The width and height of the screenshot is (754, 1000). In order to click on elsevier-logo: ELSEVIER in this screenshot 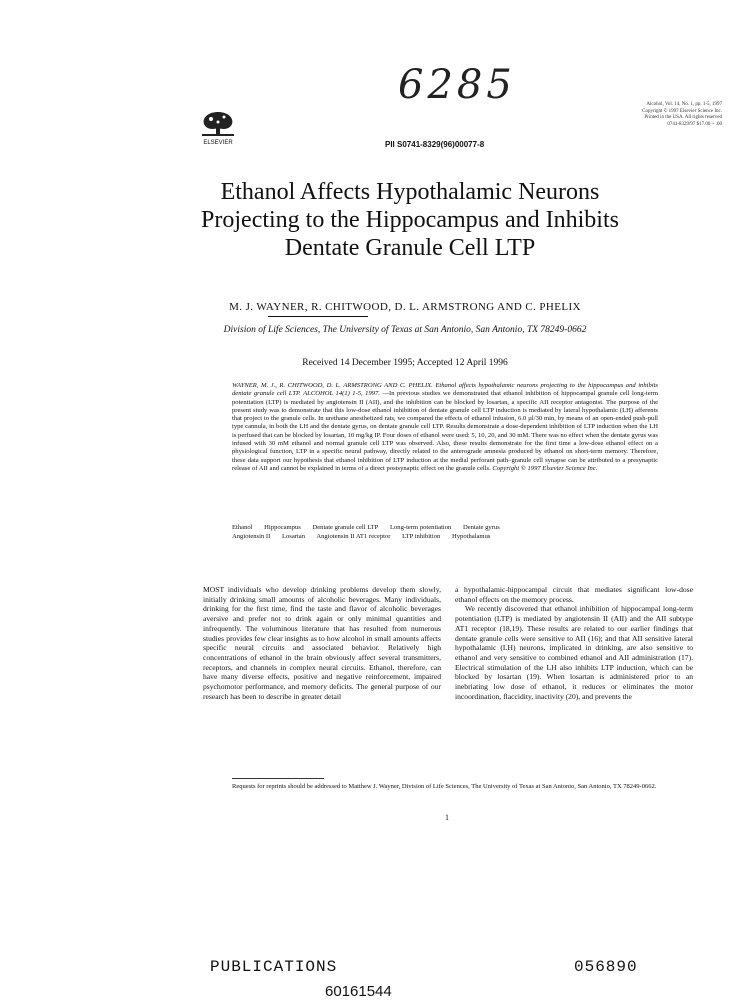, I will do `click(218, 127)`.